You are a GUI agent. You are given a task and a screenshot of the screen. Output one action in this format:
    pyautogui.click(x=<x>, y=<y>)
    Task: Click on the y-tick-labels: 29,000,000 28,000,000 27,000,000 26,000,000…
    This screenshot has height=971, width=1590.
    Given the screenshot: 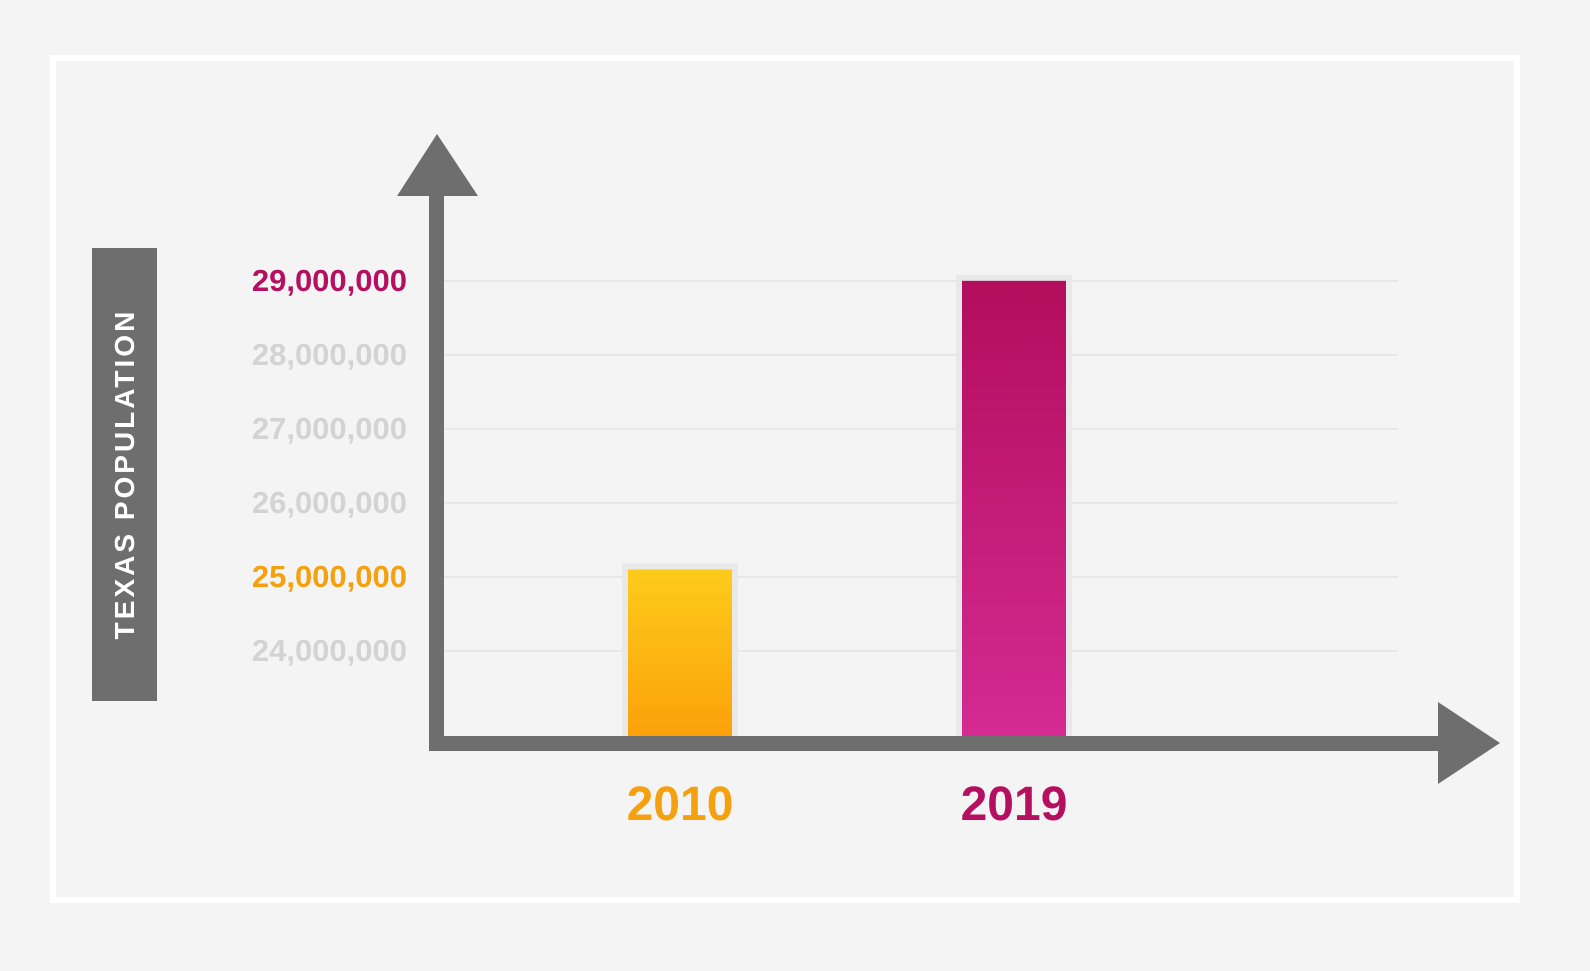 What is the action you would take?
    pyautogui.click(x=329, y=465)
    